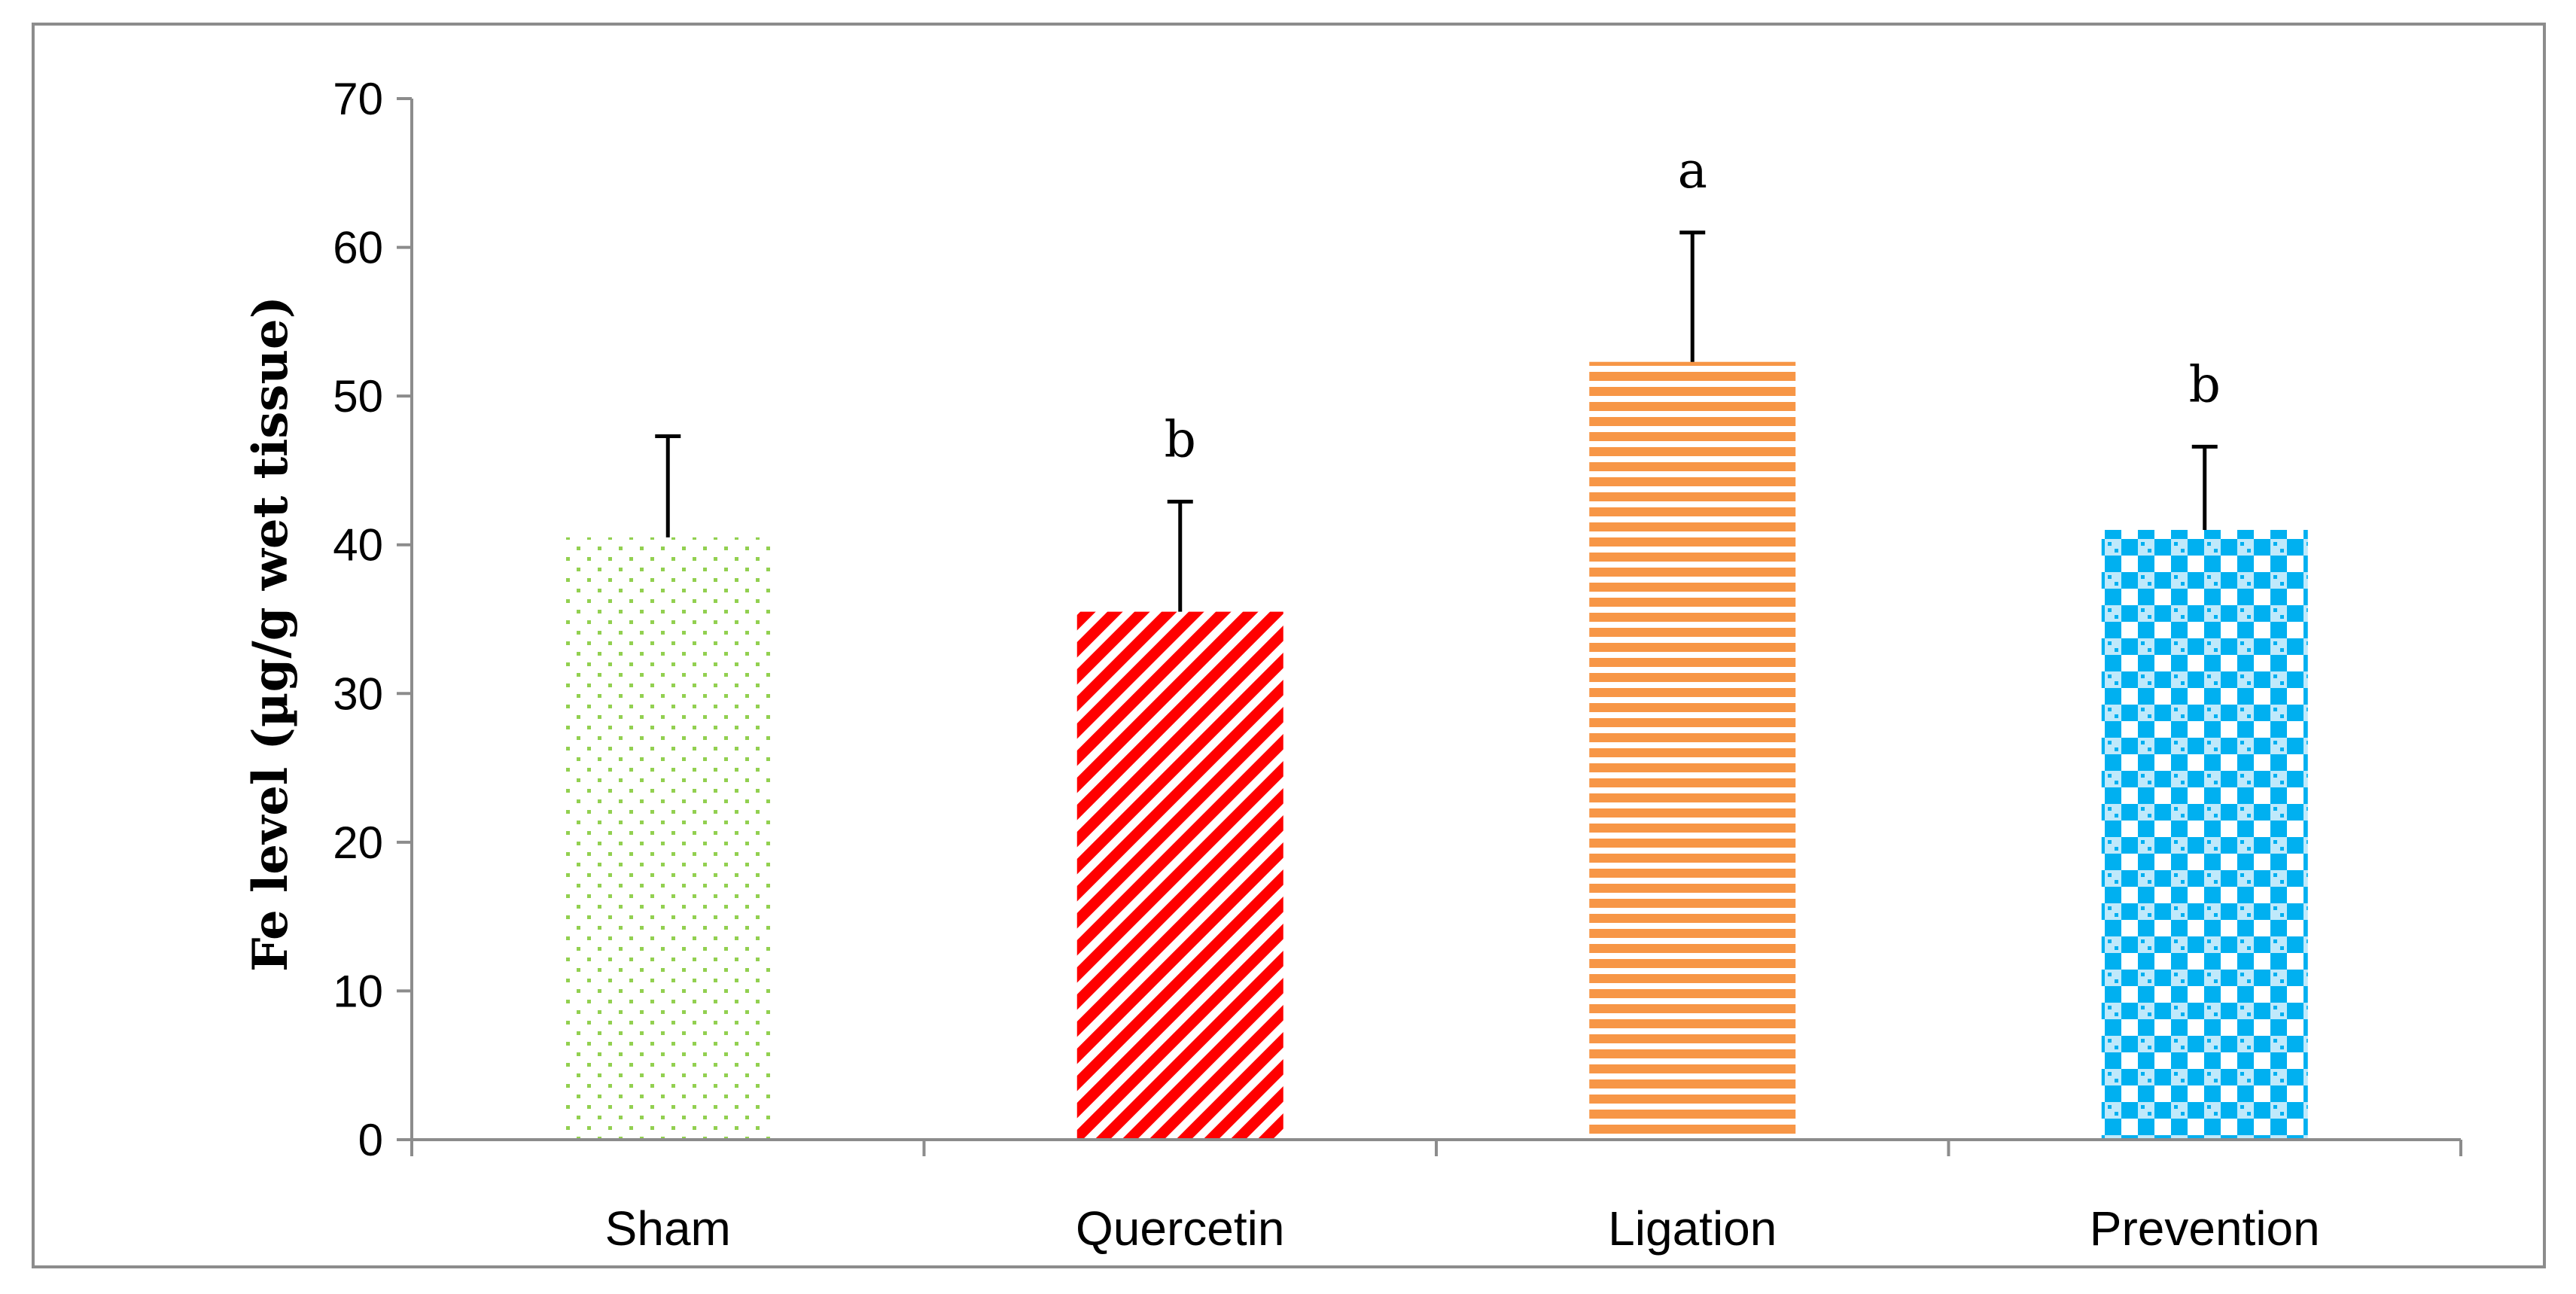 Image resolution: width=2576 pixels, height=1294 pixels. I want to click on y-tick-label: 60, so click(358, 248).